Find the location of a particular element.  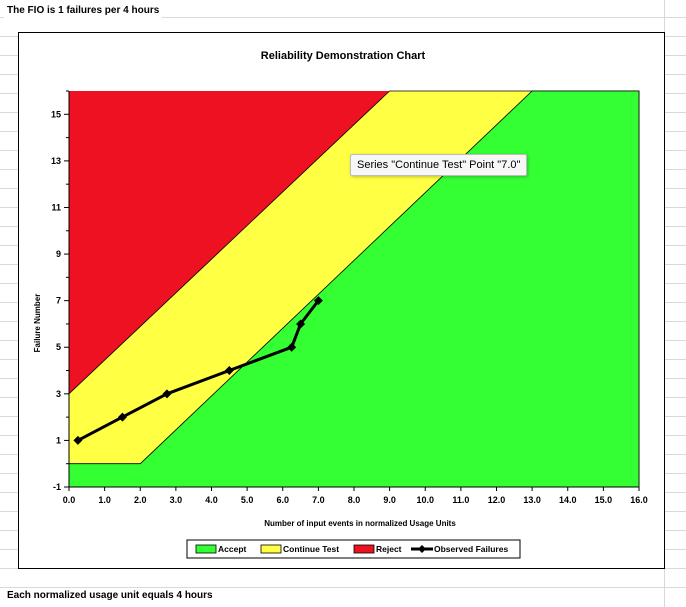

x-tick-label: 8.0 is located at coordinates (354, 500).